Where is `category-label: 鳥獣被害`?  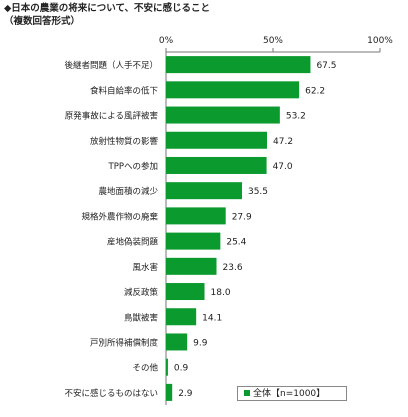
category-label: 鳥獣被害 is located at coordinates (141, 317).